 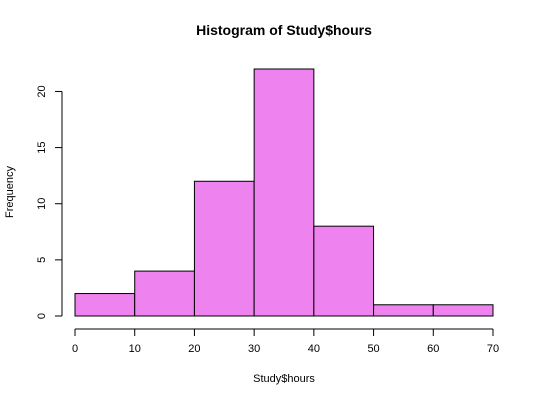 What do you see at coordinates (42, 316) in the screenshot?
I see `y-tick-label-0: 0` at bounding box center [42, 316].